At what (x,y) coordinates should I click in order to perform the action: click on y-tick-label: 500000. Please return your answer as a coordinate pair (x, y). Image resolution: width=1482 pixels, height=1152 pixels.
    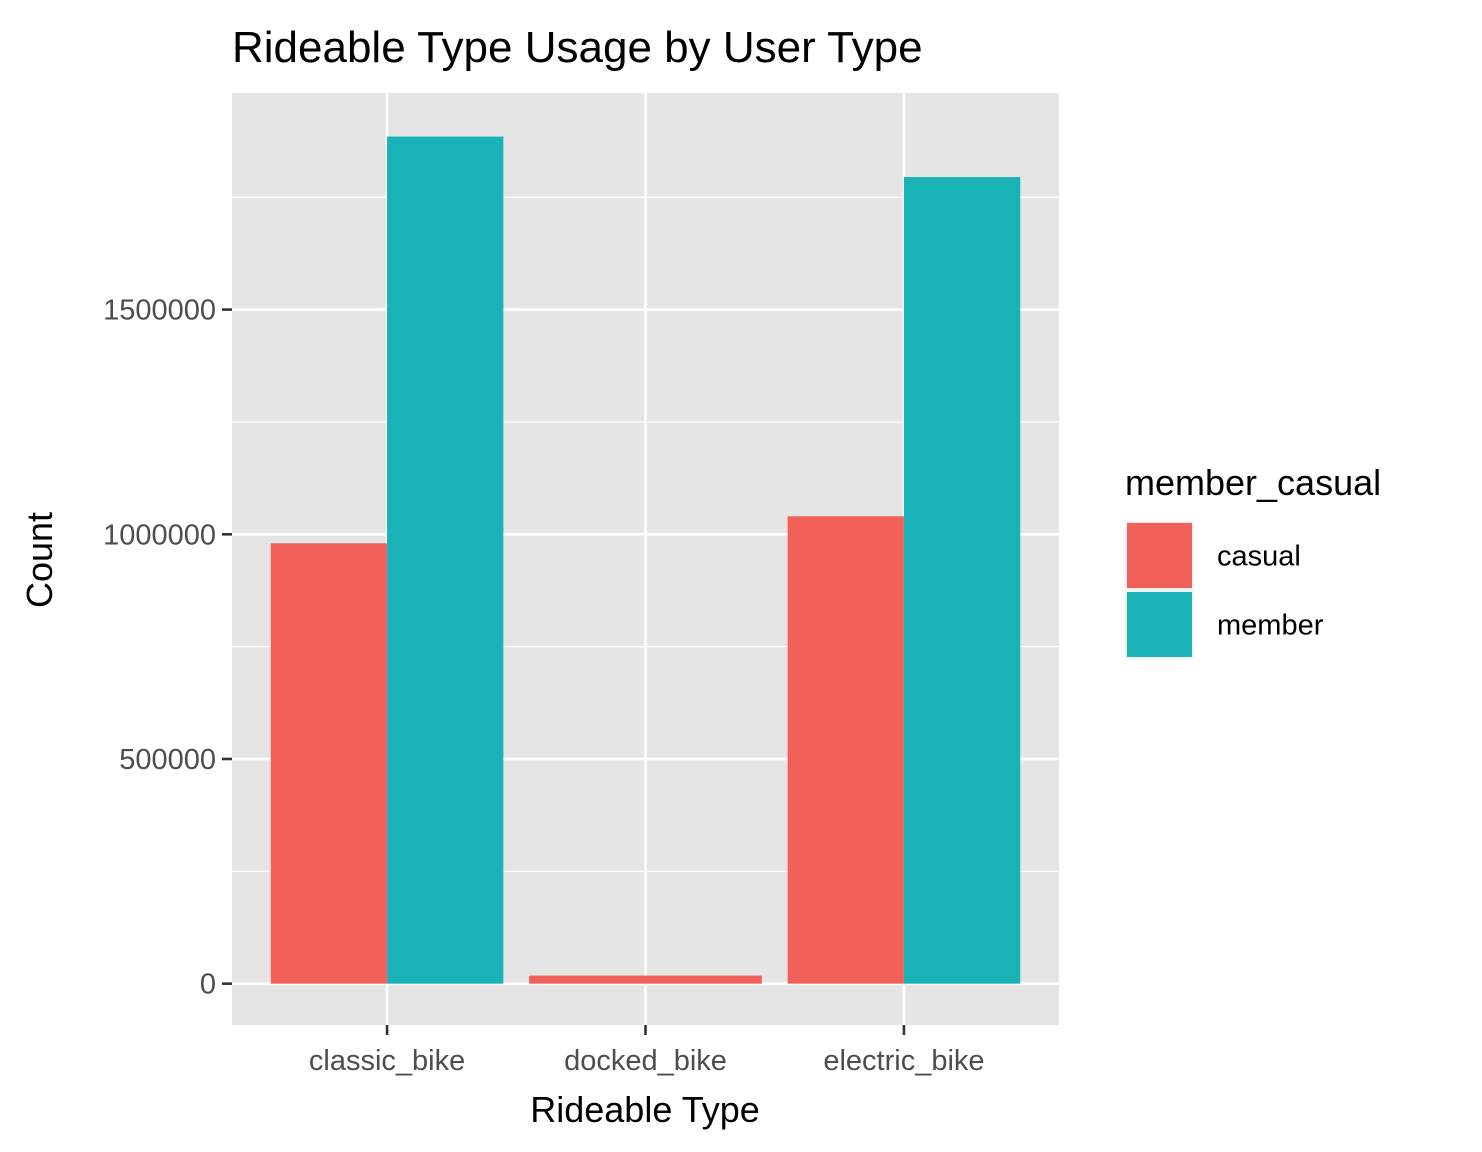
    Looking at the image, I should click on (167, 760).